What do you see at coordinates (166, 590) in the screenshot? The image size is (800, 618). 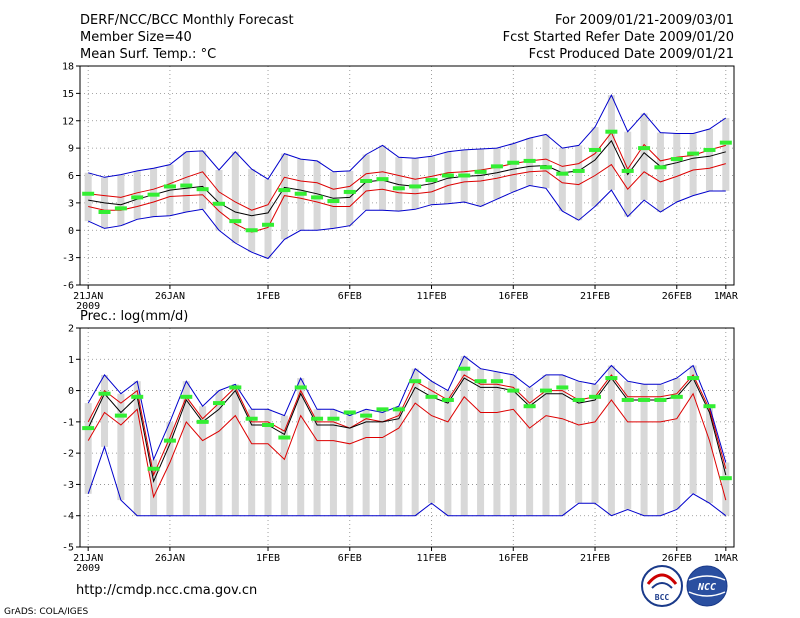 I see `source-url: http://cmdp.ncc.cma.gov.cn` at bounding box center [166, 590].